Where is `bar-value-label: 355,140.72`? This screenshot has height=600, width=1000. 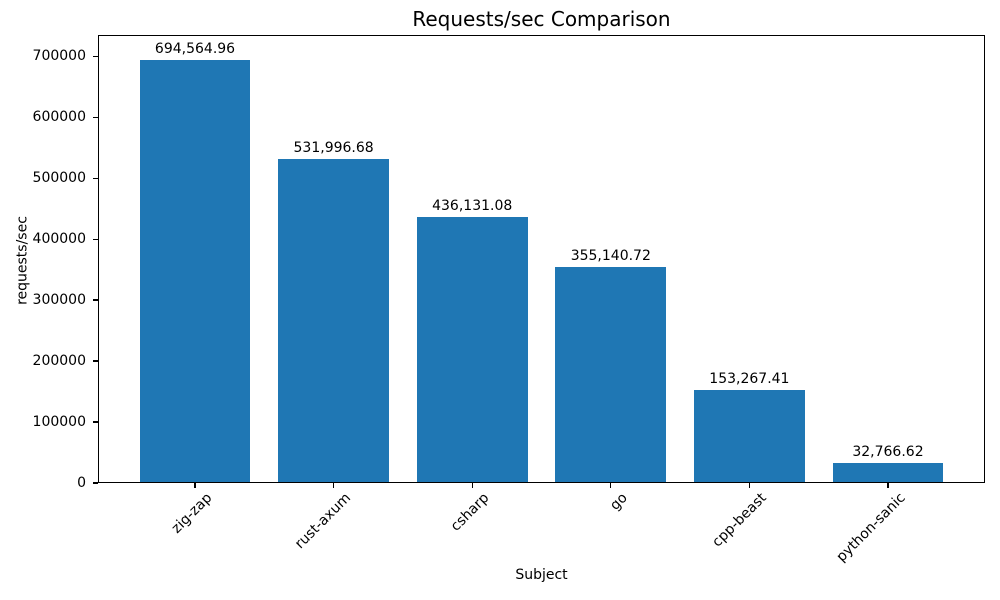
bar-value-label: 355,140.72 is located at coordinates (610, 255).